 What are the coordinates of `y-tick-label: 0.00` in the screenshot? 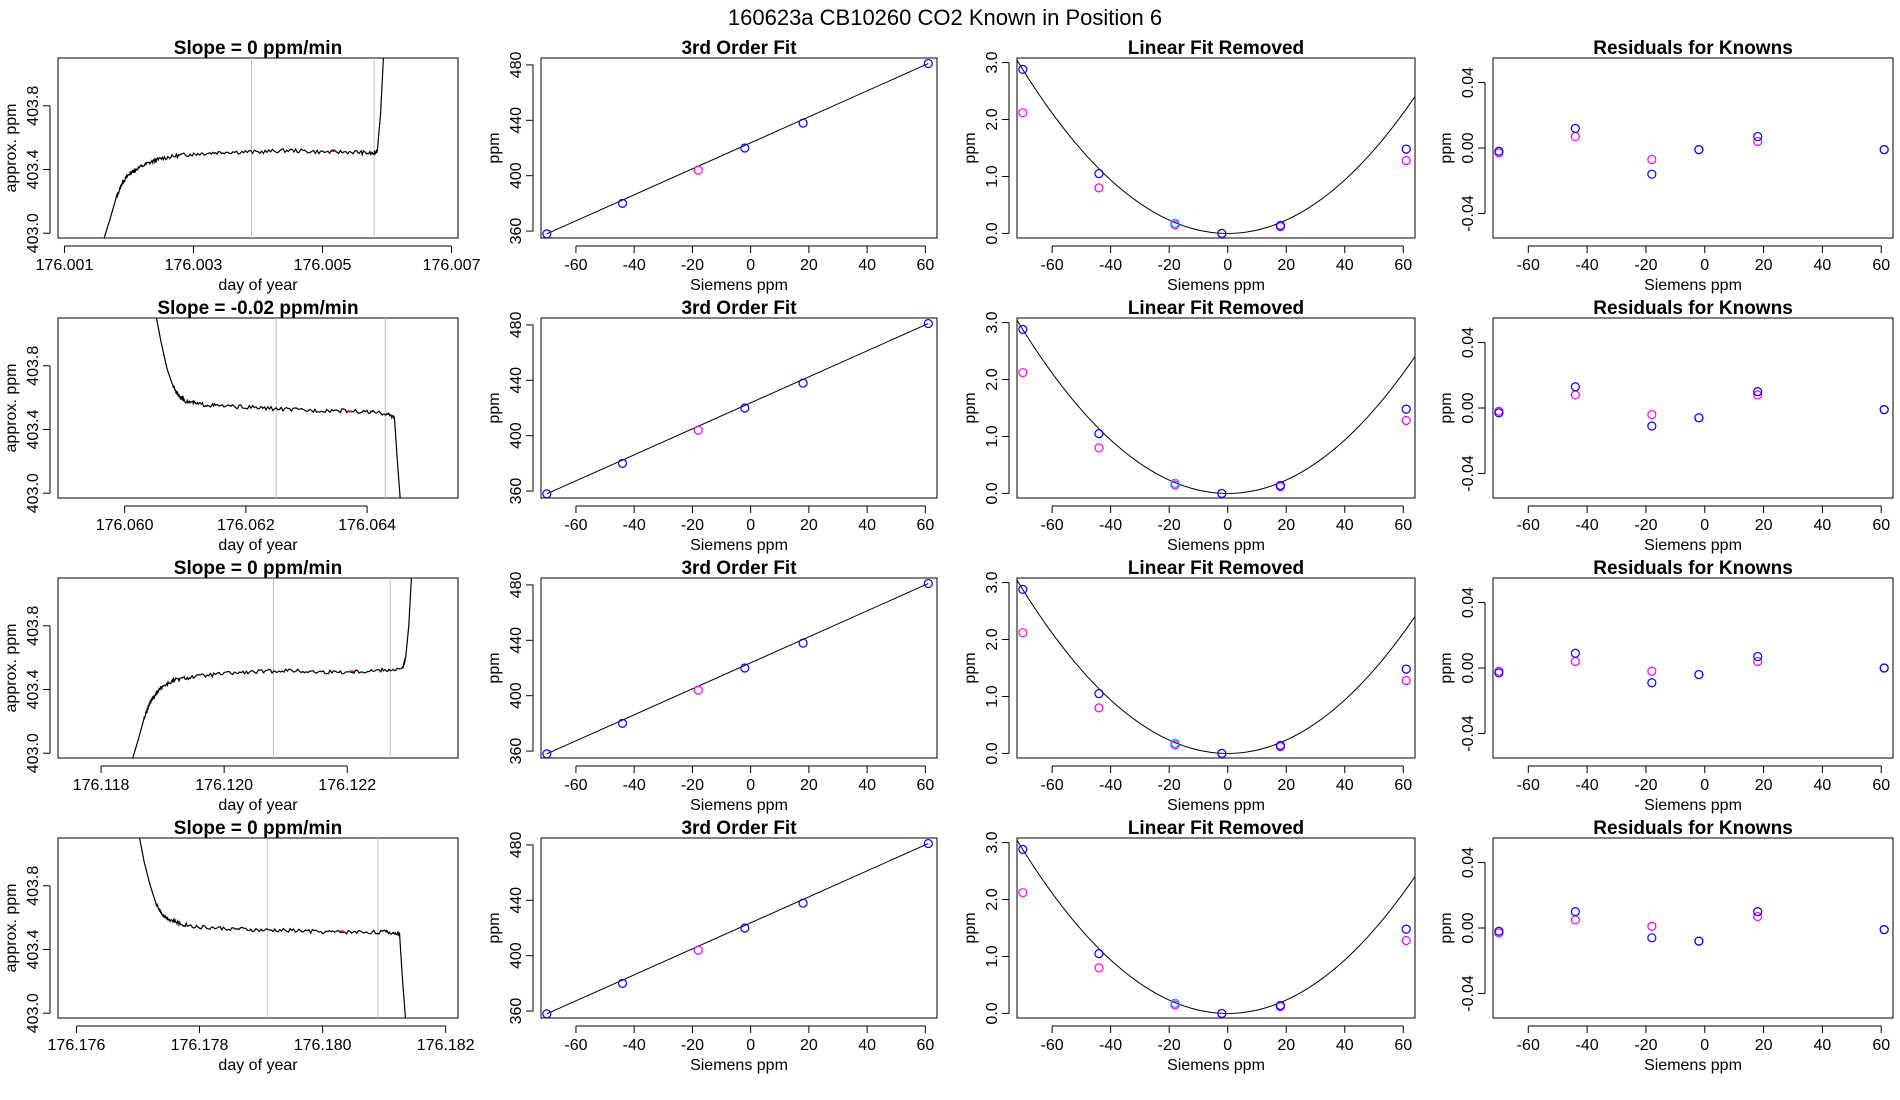 It's located at (1468, 407).